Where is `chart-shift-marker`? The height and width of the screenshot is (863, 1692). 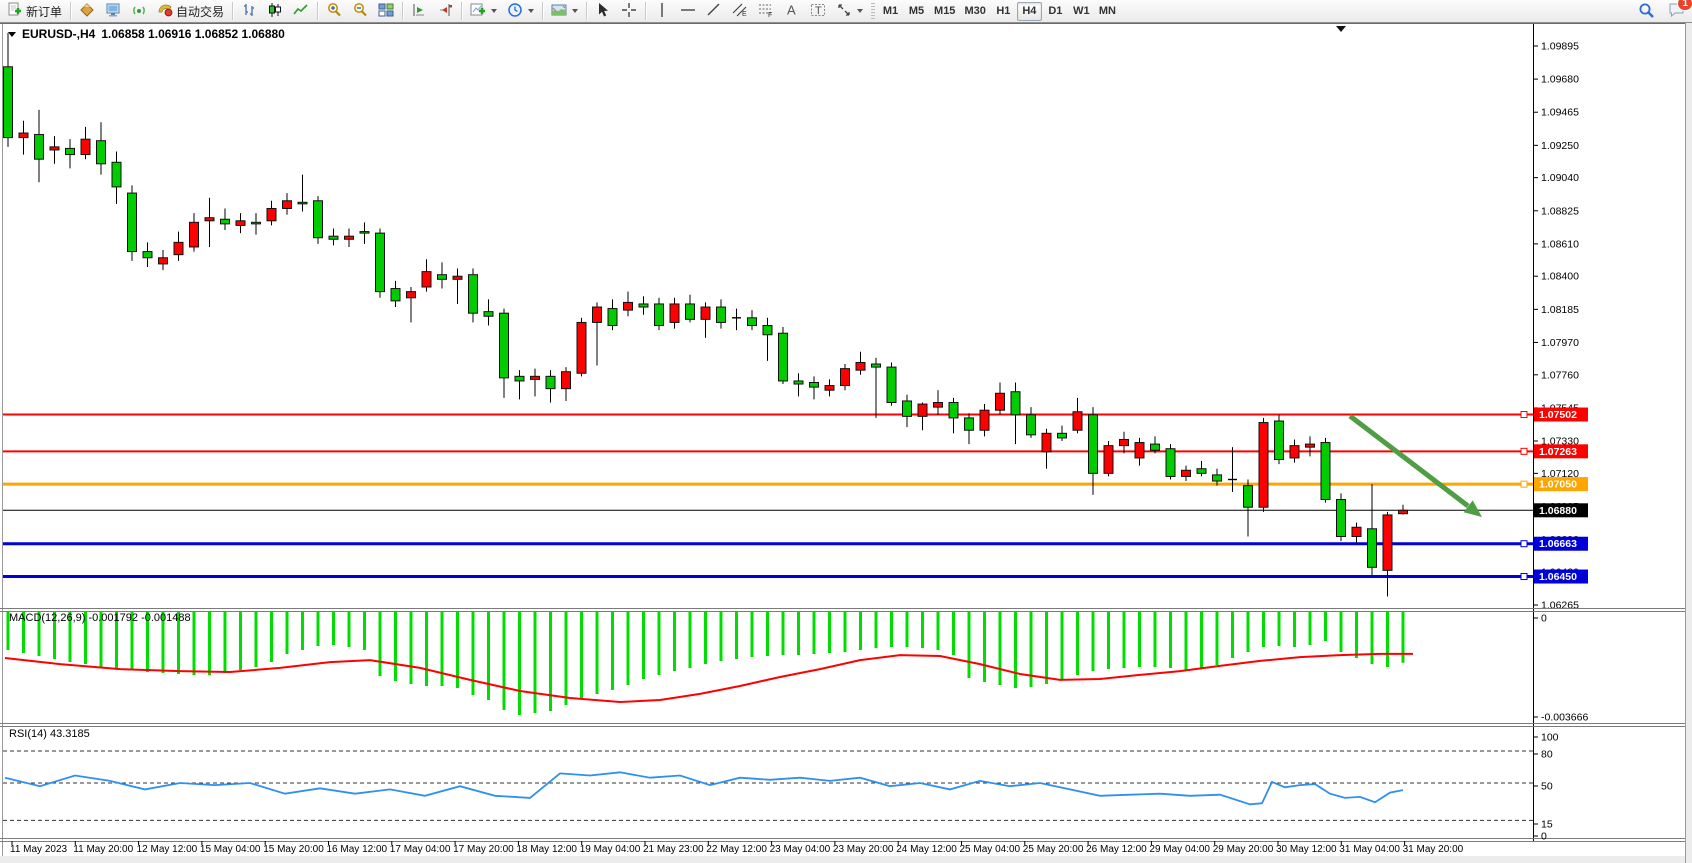
chart-shift-marker is located at coordinates (1341, 29).